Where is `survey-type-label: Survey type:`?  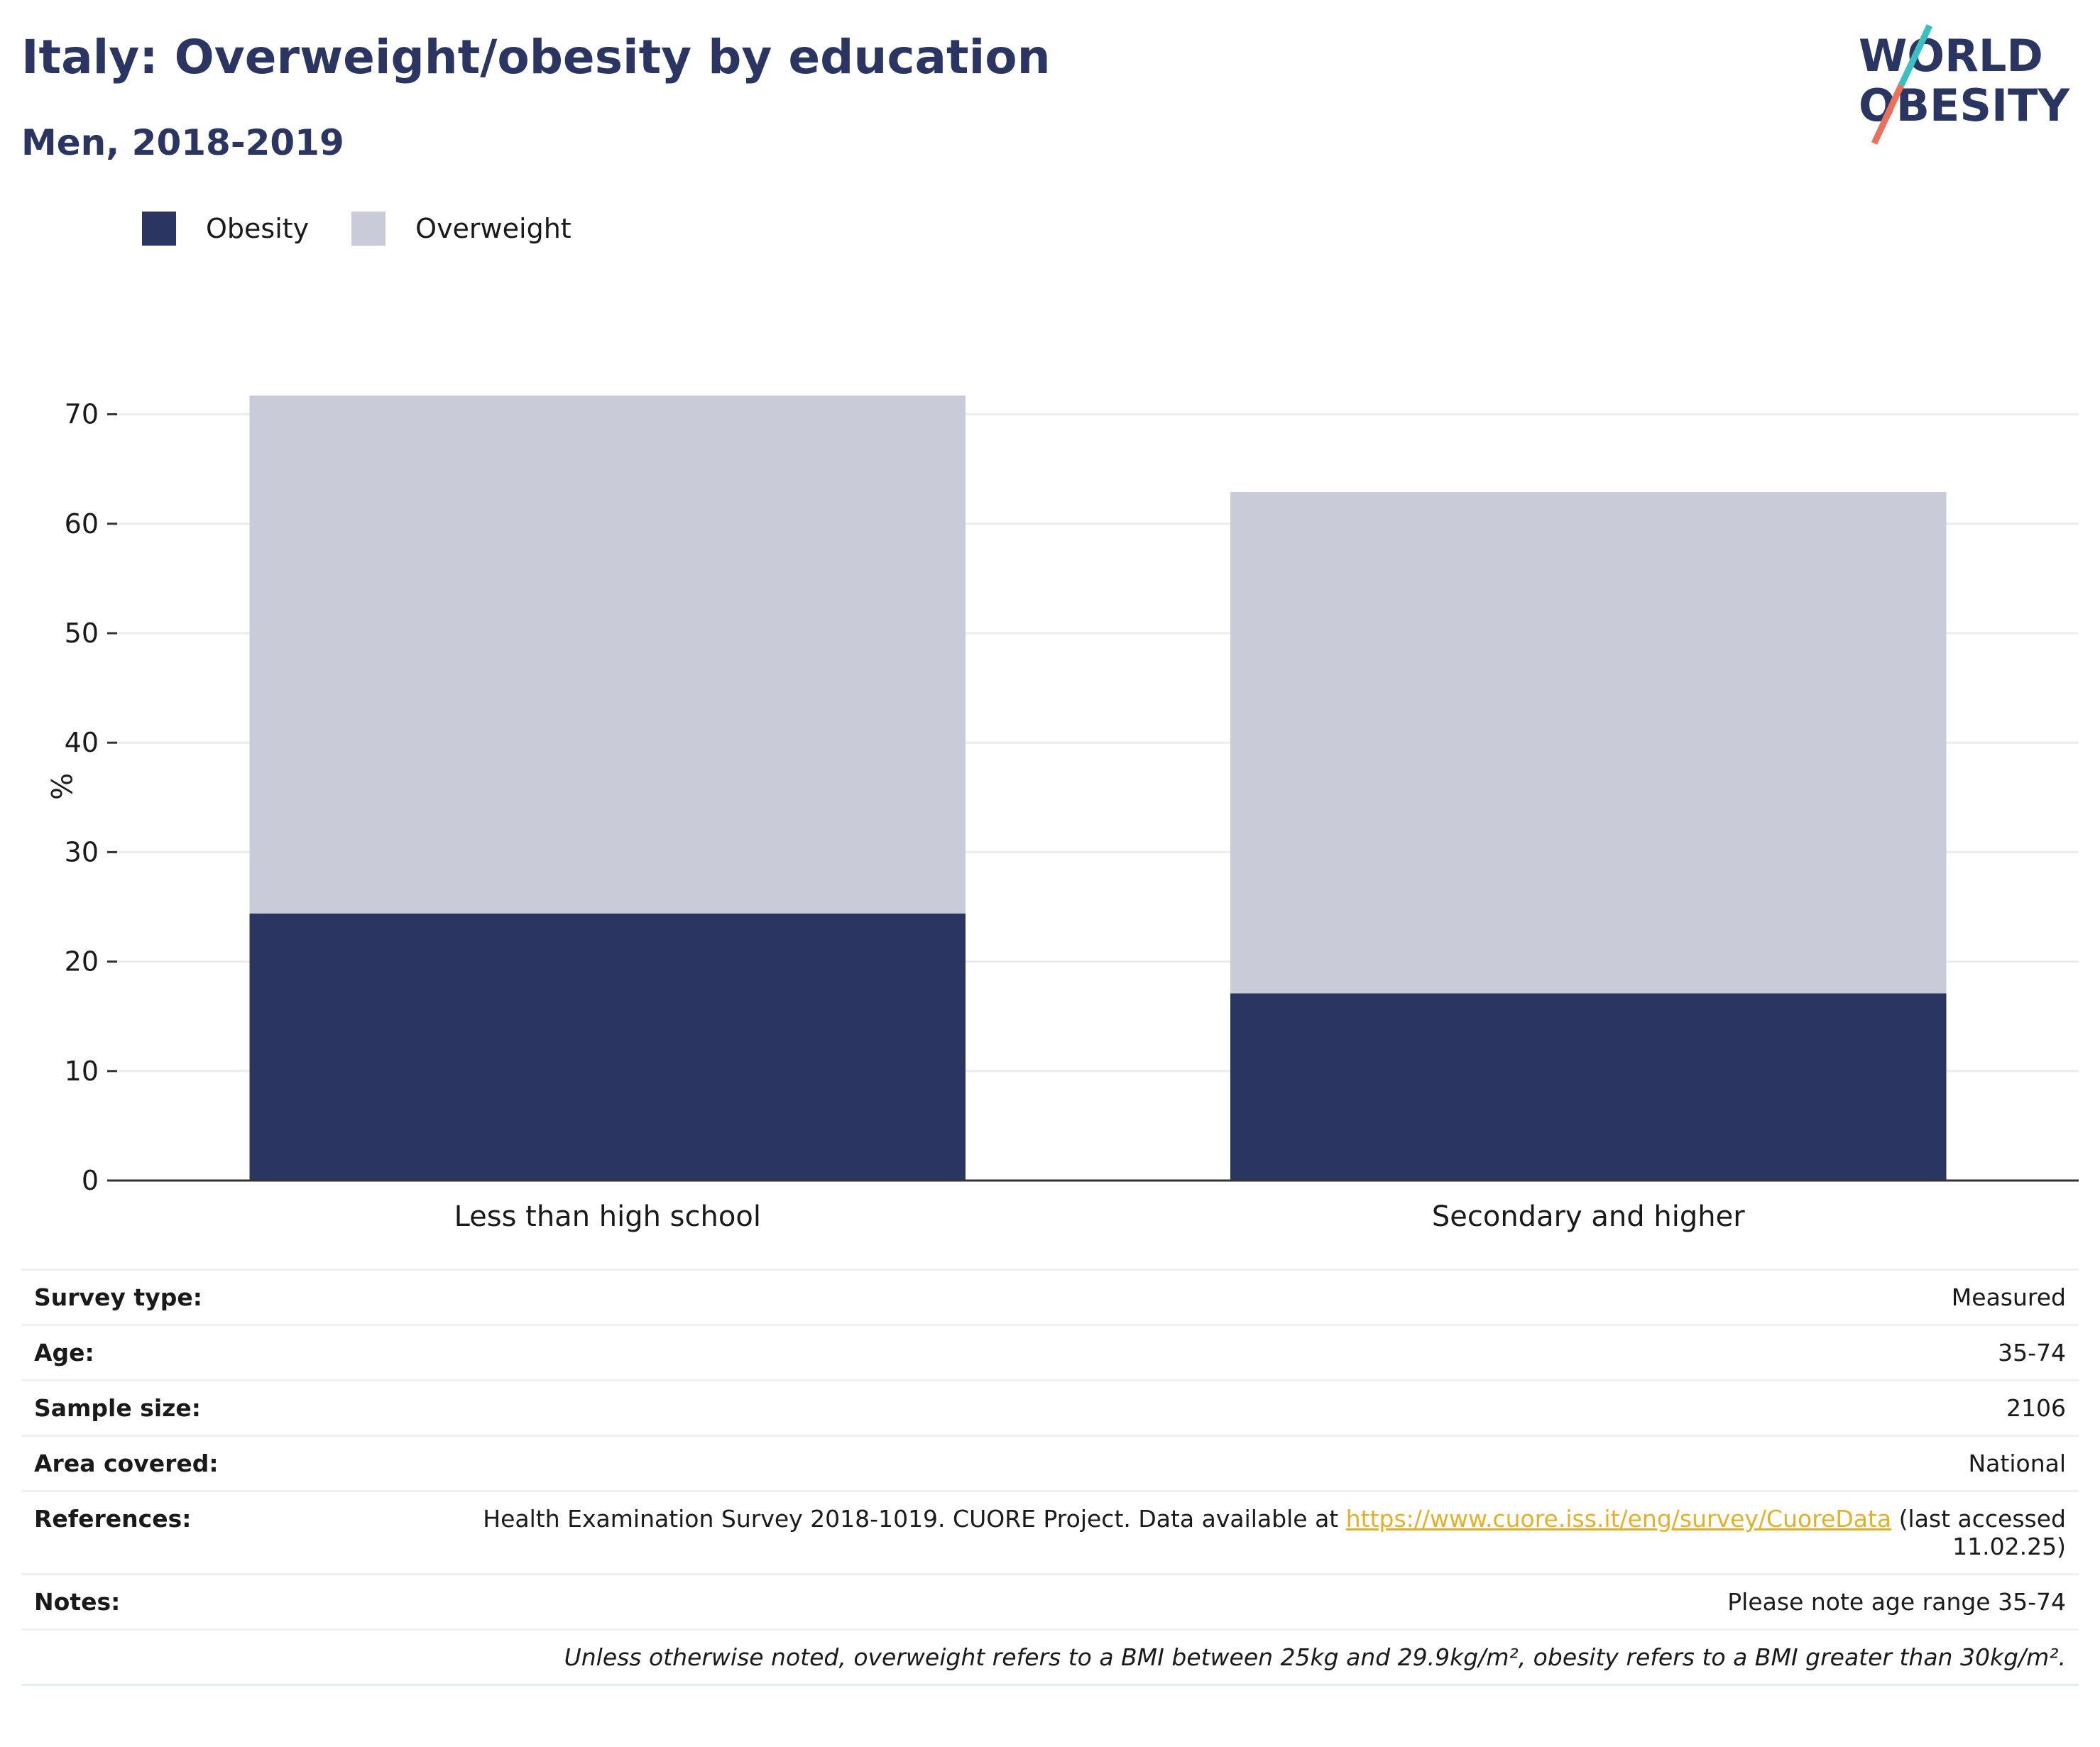 survey-type-label: Survey type: is located at coordinates (211, 1297).